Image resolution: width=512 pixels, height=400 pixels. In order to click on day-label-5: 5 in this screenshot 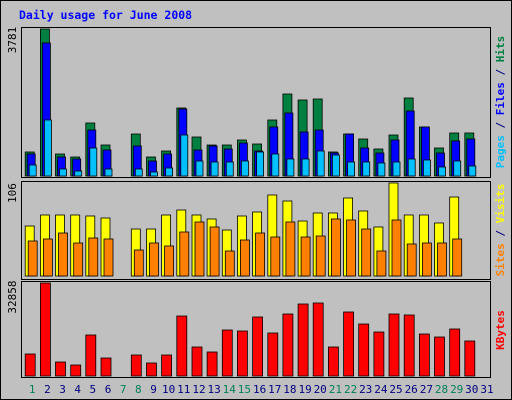, I will do `click(92, 389)`.